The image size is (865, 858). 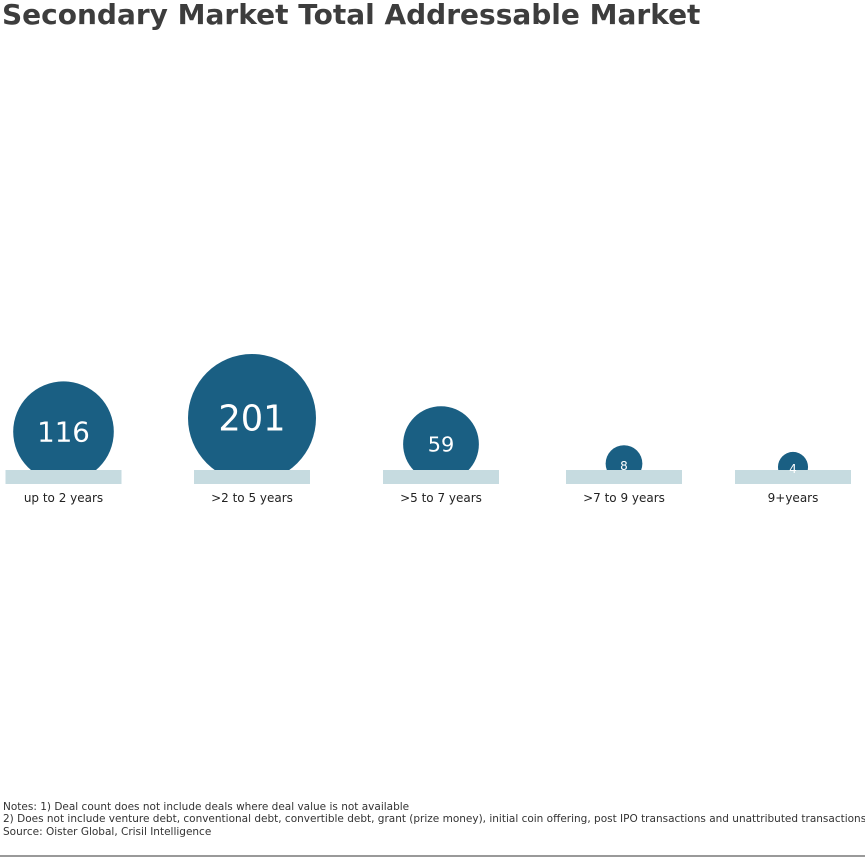 I want to click on value-label: 4, so click(x=793, y=469).